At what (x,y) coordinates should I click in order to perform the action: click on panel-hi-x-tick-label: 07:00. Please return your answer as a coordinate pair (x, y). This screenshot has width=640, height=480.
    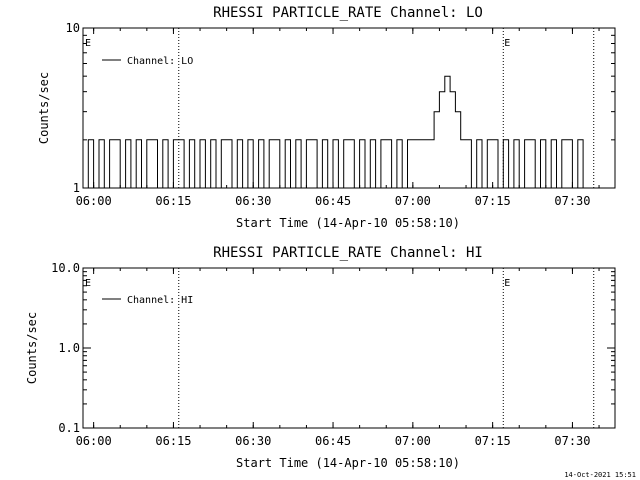
    Looking at the image, I should click on (413, 441).